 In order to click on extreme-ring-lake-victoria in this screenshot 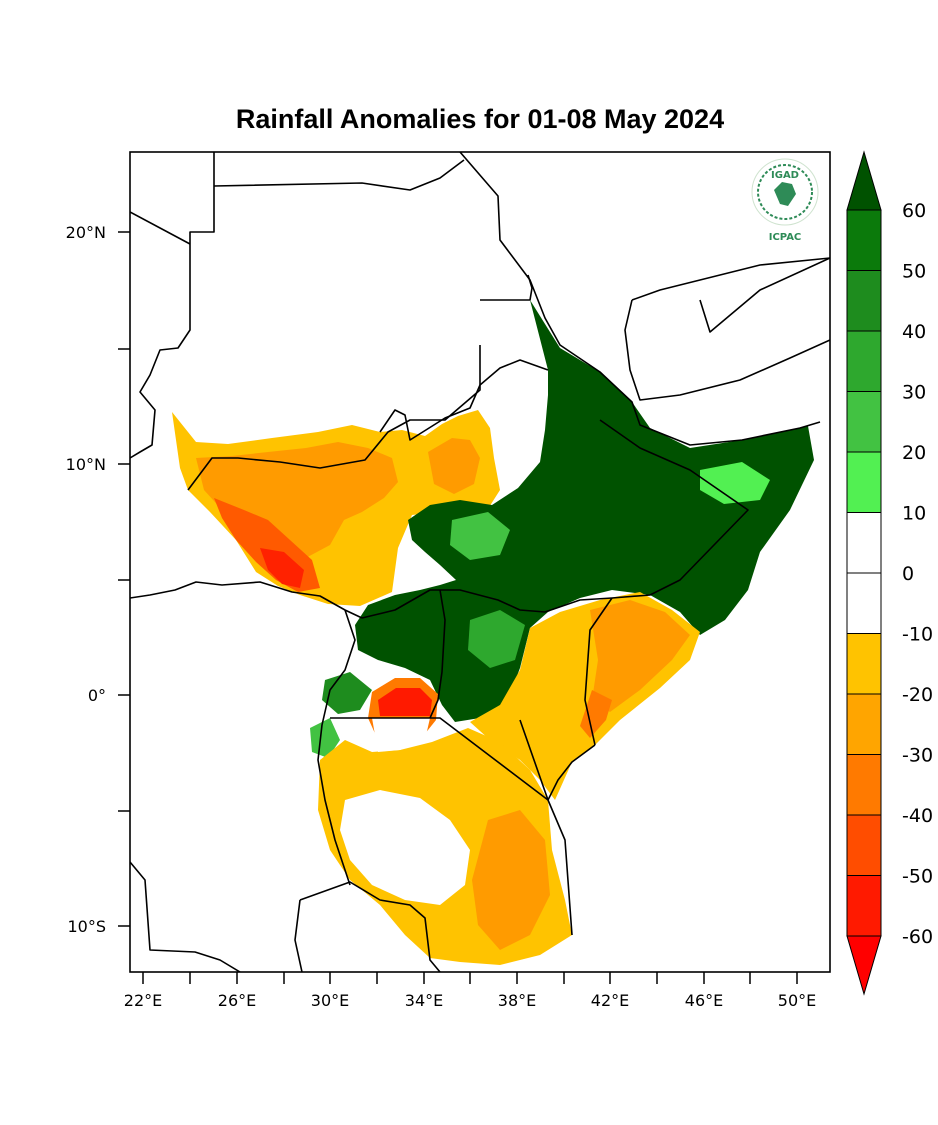, I will do `click(405, 702)`.